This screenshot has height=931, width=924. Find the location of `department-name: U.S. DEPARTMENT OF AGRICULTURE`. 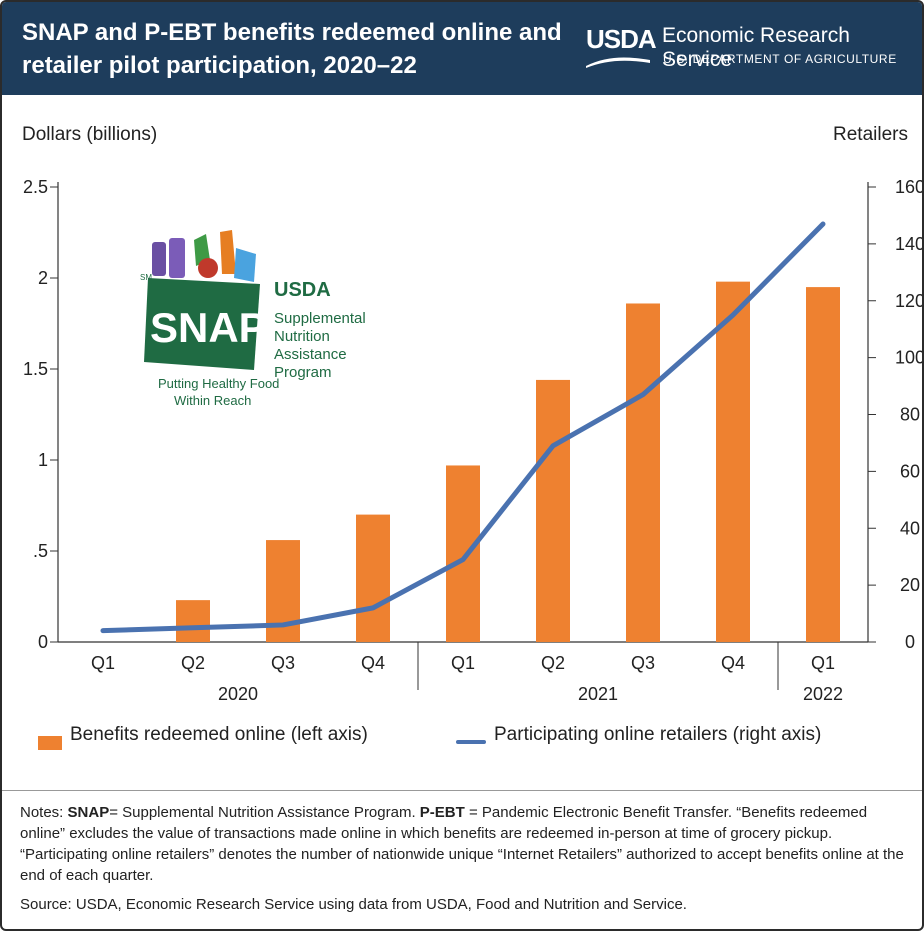

department-name: U.S. DEPARTMENT OF AGRICULTURE is located at coordinates (780, 59).